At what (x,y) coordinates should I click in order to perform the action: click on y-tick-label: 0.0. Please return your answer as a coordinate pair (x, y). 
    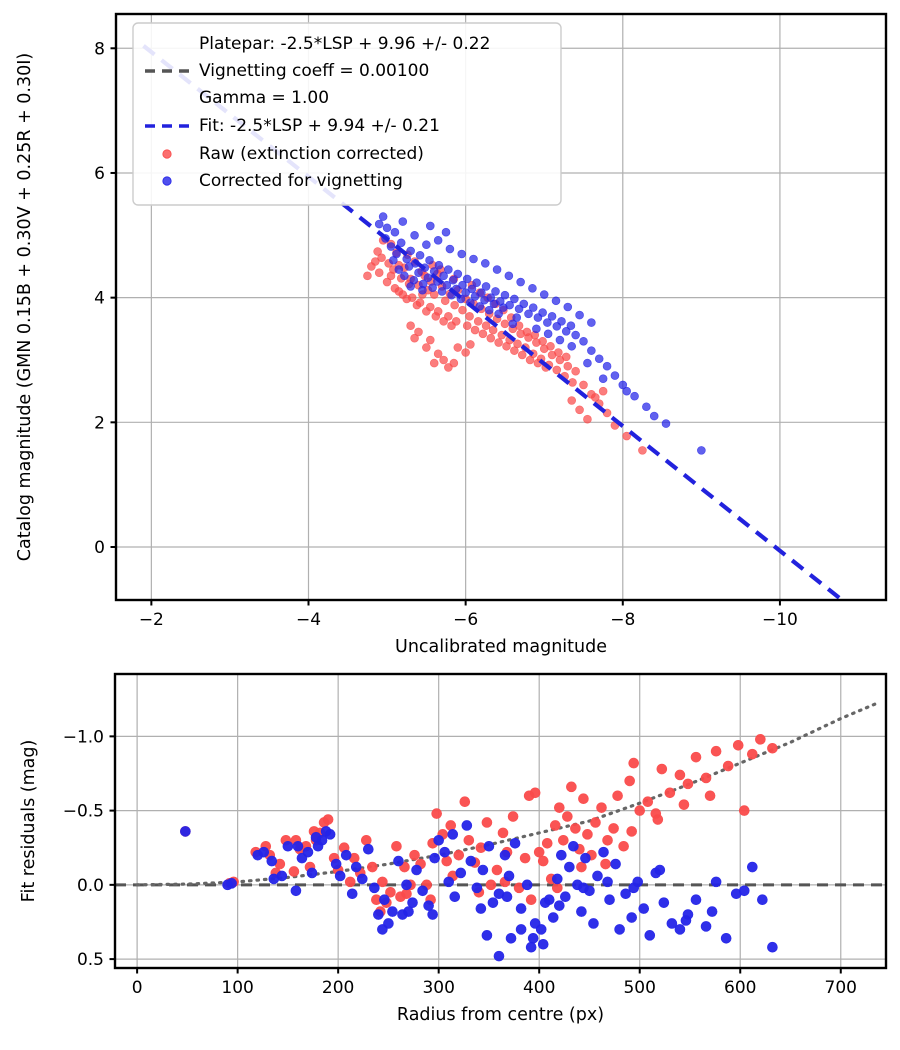
    Looking at the image, I should click on (90, 886).